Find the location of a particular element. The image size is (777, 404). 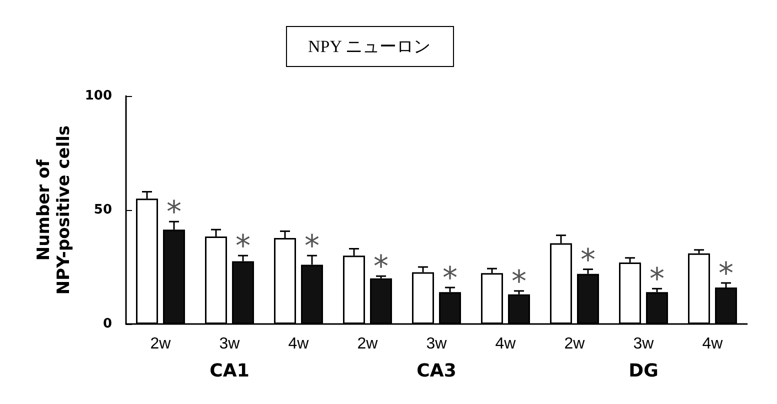

text: DG is located at coordinates (643, 371).